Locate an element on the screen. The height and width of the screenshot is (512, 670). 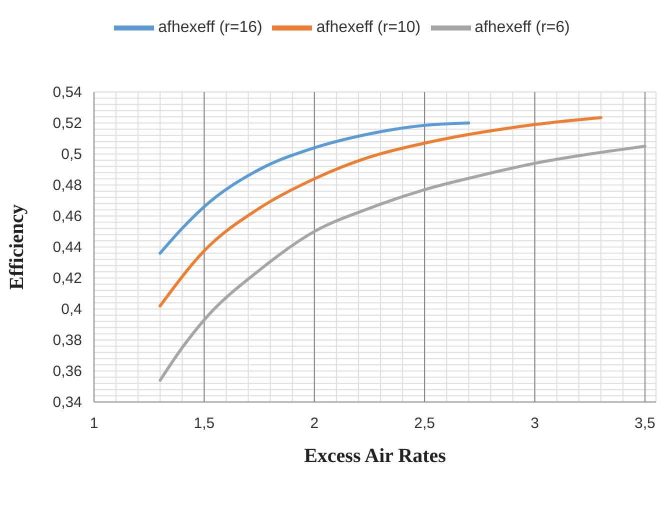
y-tick-label: 0,54 is located at coordinates (67, 92).